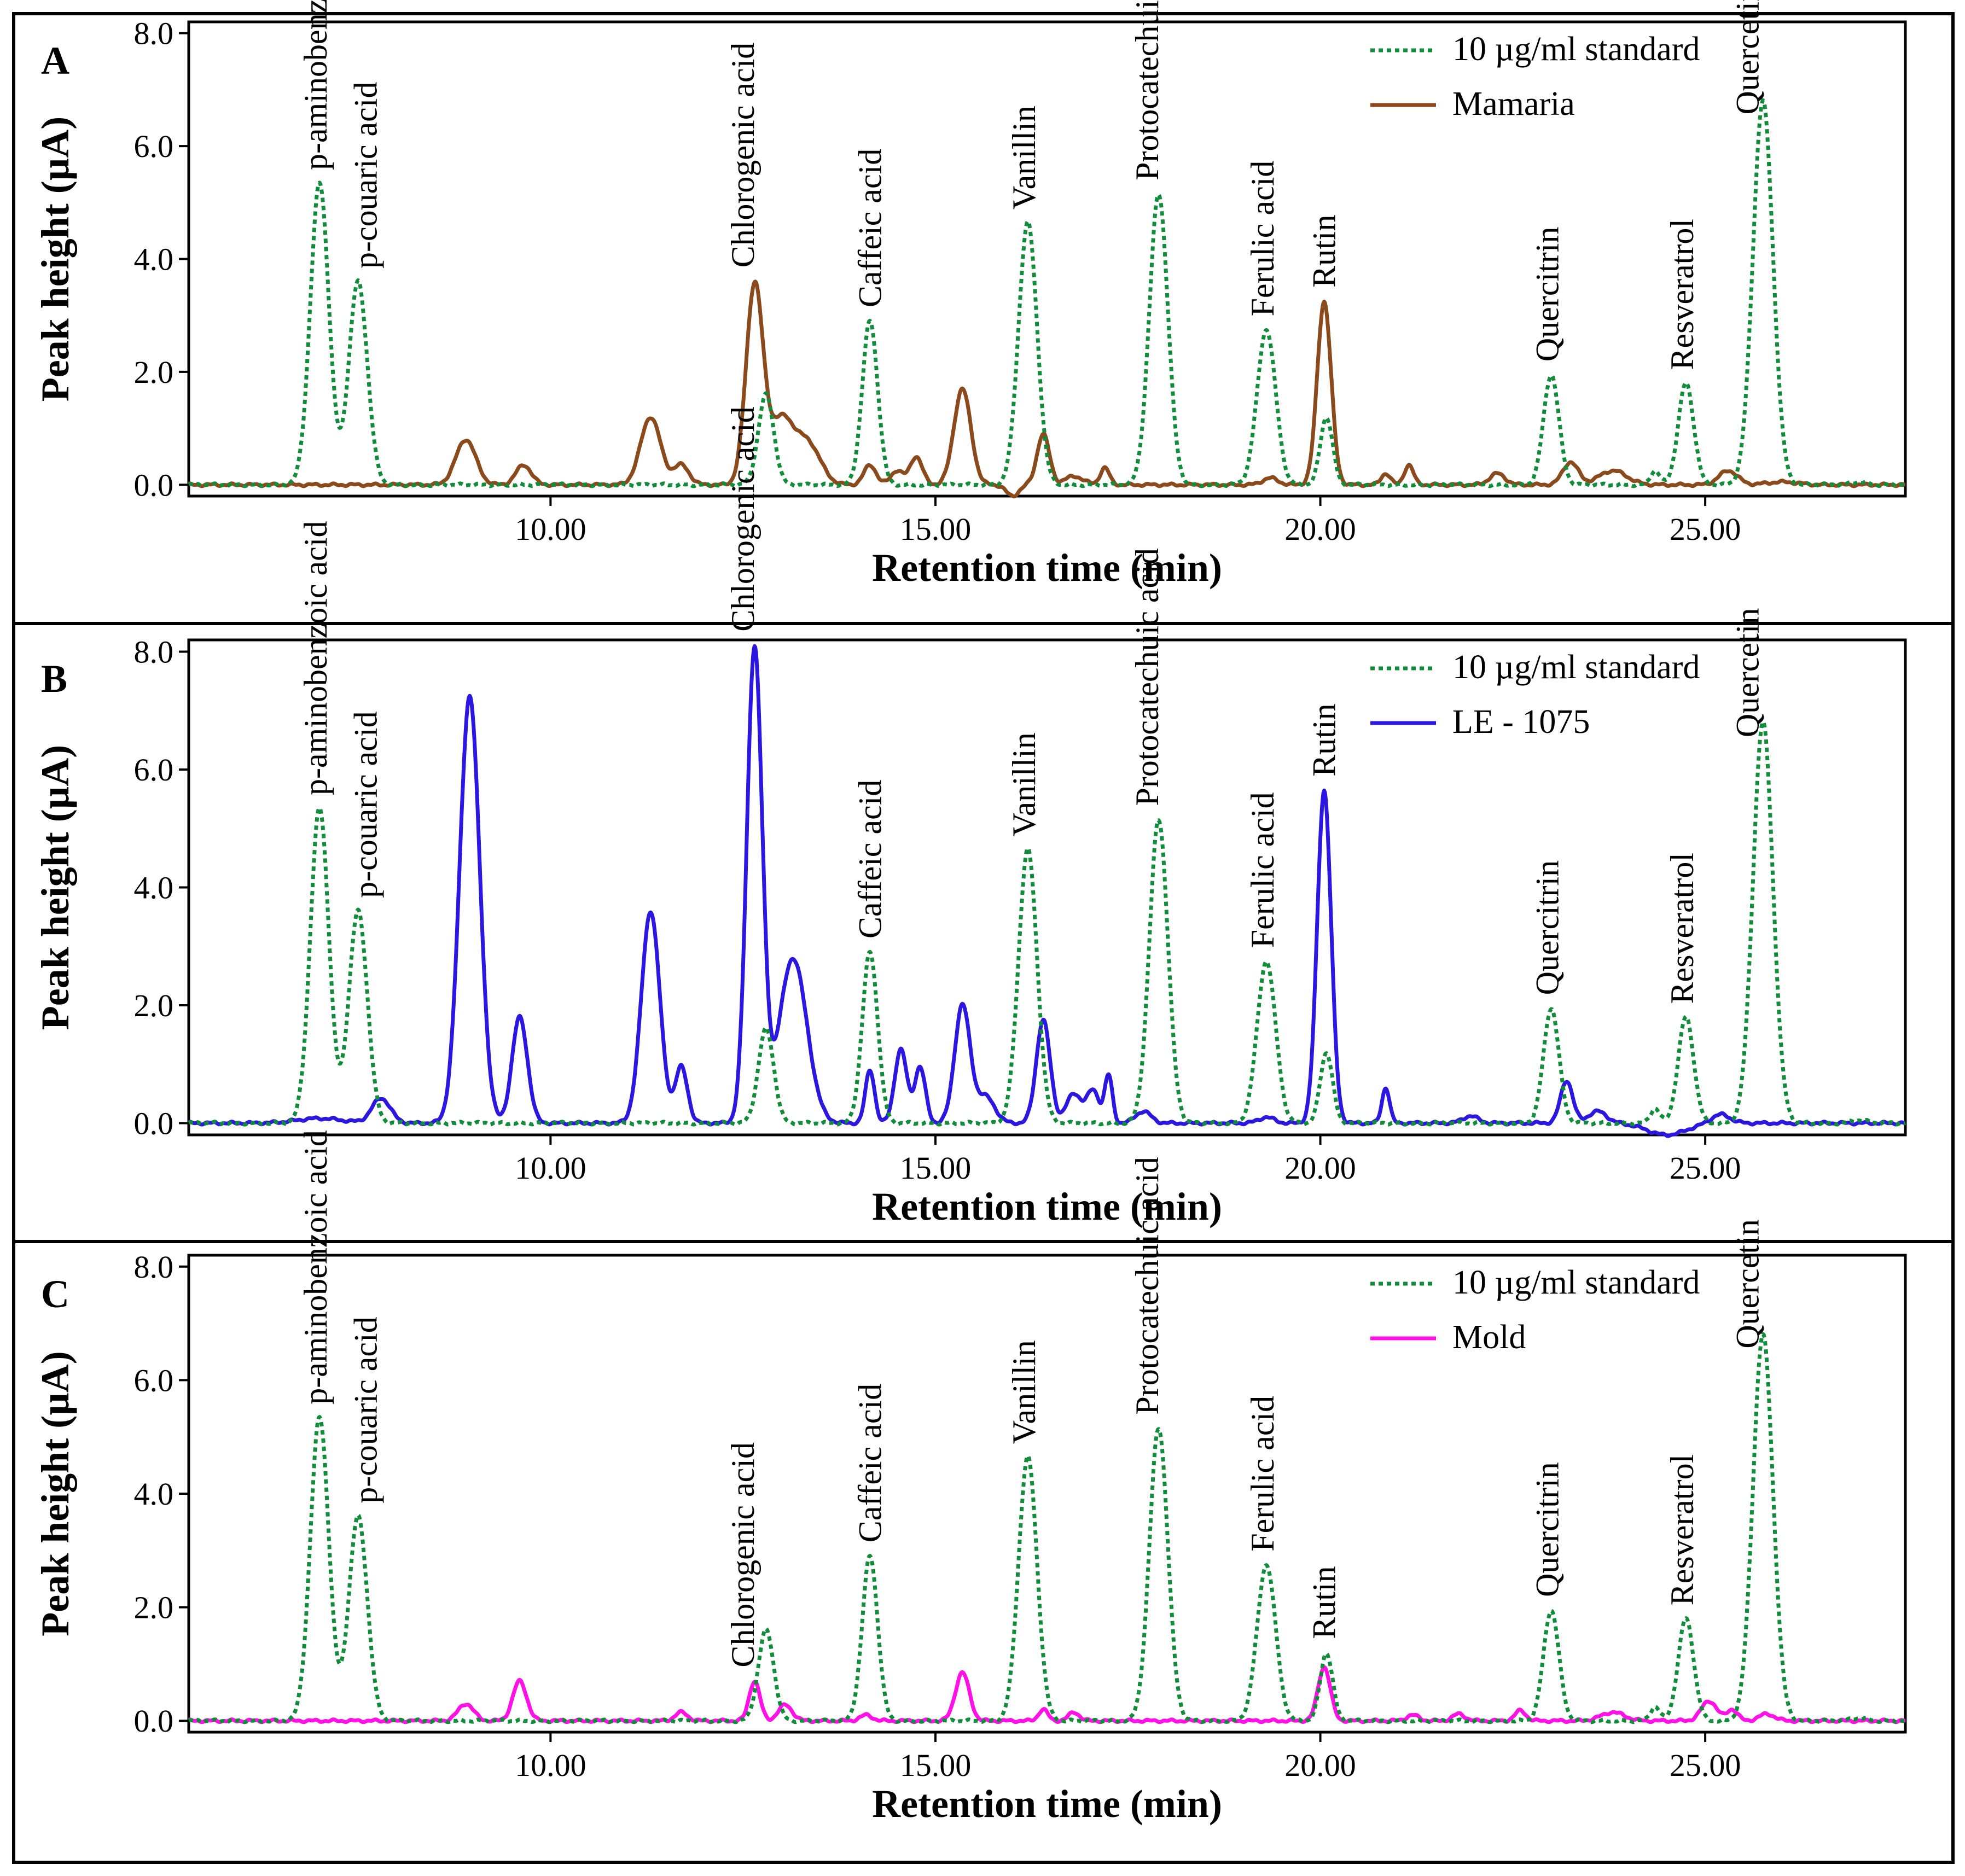 Image resolution: width=1965 pixels, height=1876 pixels. Describe the element at coordinates (1535, 77) in the screenshot. I see `legend: 10 µg/ml standard Mamaria` at that location.